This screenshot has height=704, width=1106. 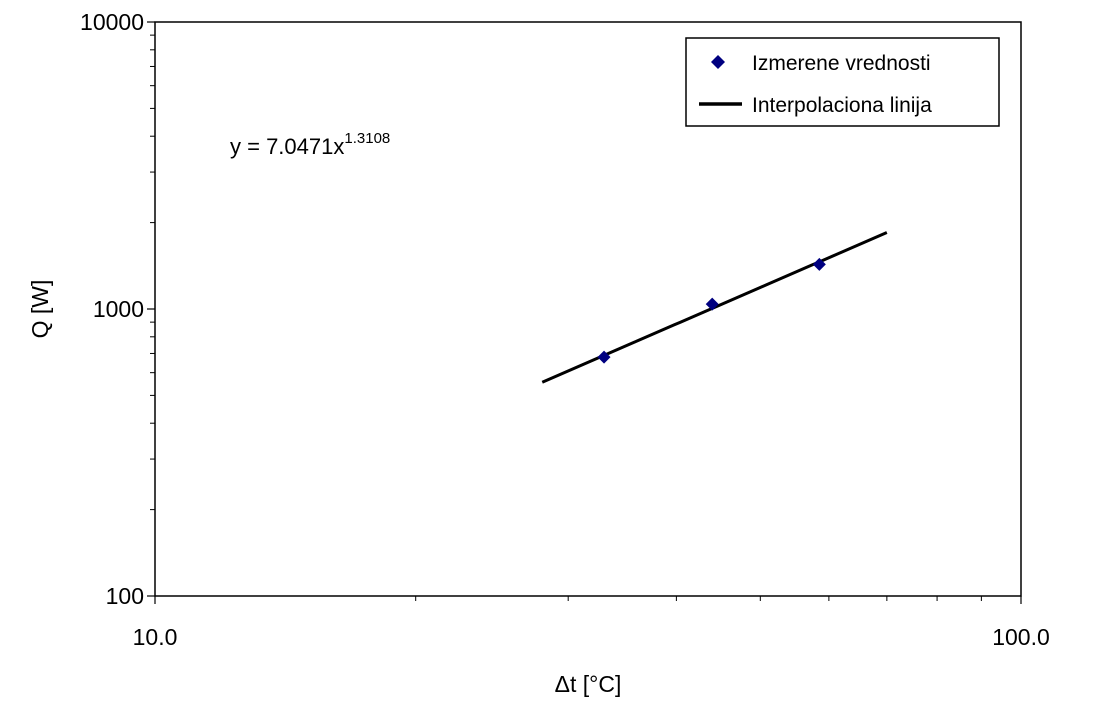 I want to click on legend: Izmerene vrednosti Interpolaciona linija, so click(x=842, y=82).